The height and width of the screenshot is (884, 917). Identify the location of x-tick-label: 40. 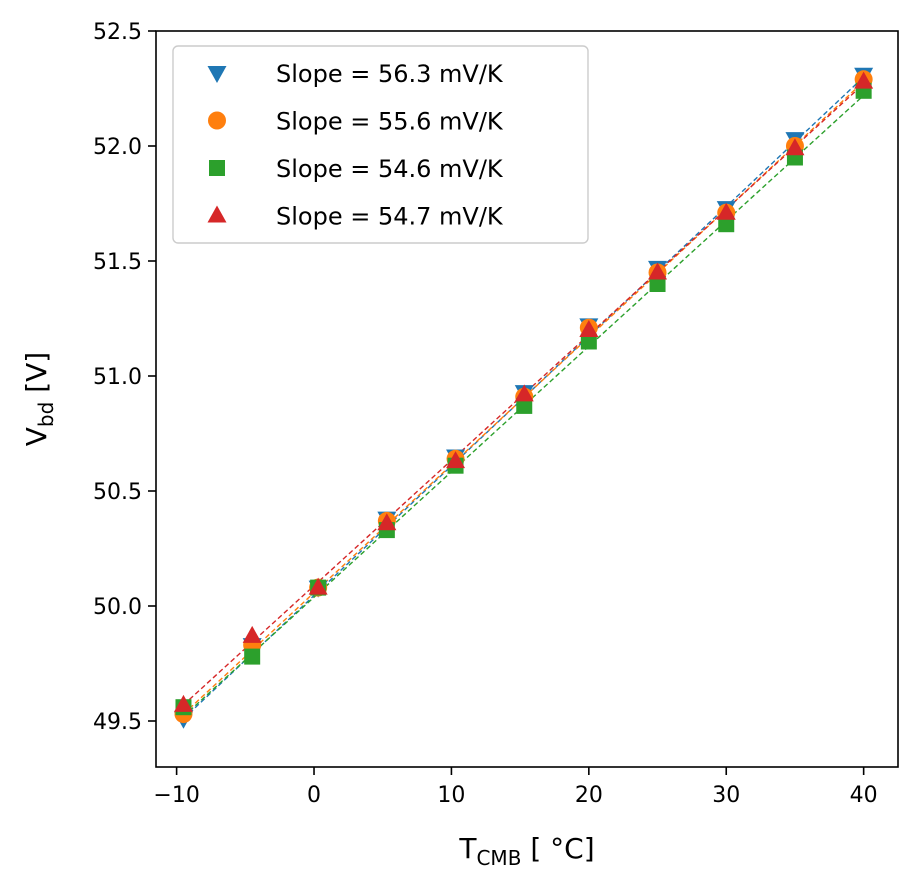
(864, 795).